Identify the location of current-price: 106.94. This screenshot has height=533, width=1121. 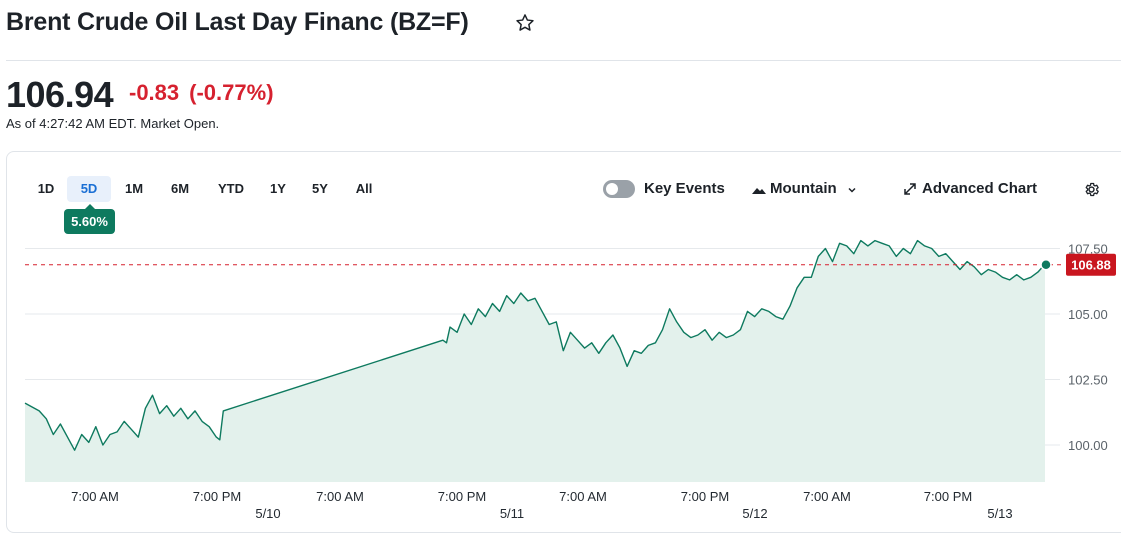
(60, 94).